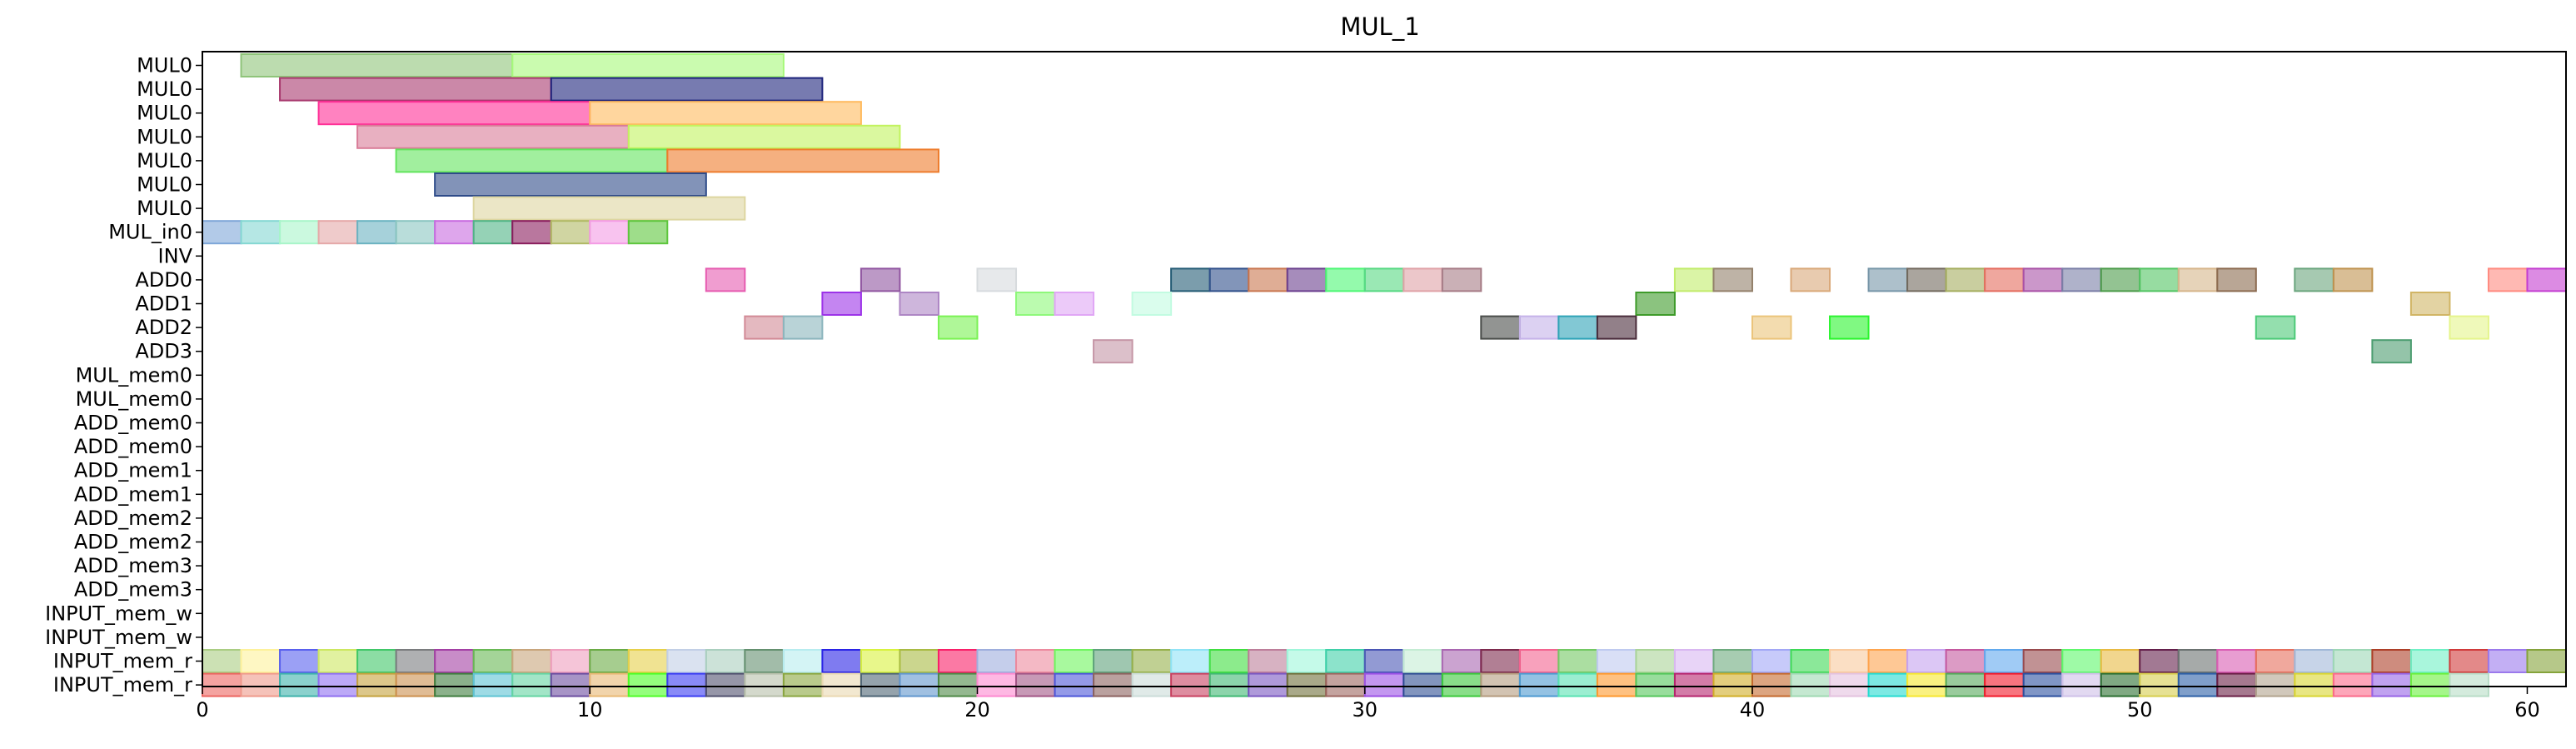  I want to click on x-tick-label: 60, so click(2527, 710).